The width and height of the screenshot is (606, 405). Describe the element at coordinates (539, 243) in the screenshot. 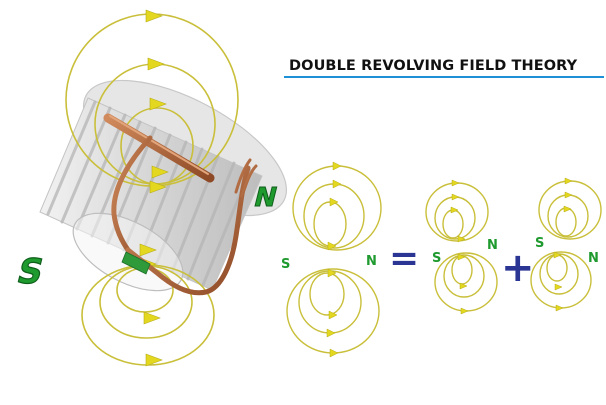

I see `backward-south-label: S` at that location.